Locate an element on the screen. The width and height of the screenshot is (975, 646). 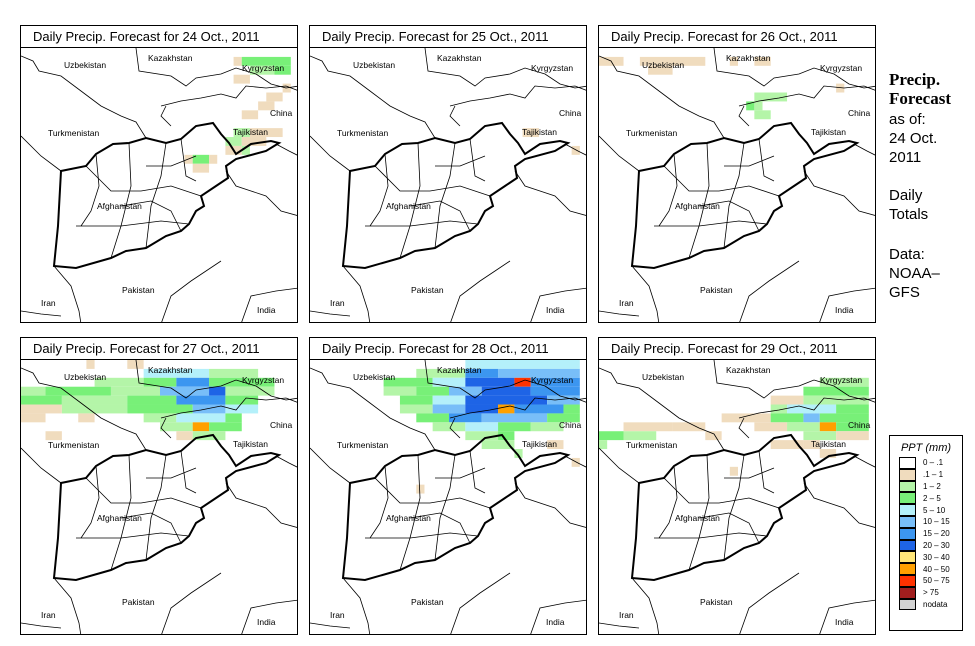
country-label: Iran is located at coordinates (48, 615).